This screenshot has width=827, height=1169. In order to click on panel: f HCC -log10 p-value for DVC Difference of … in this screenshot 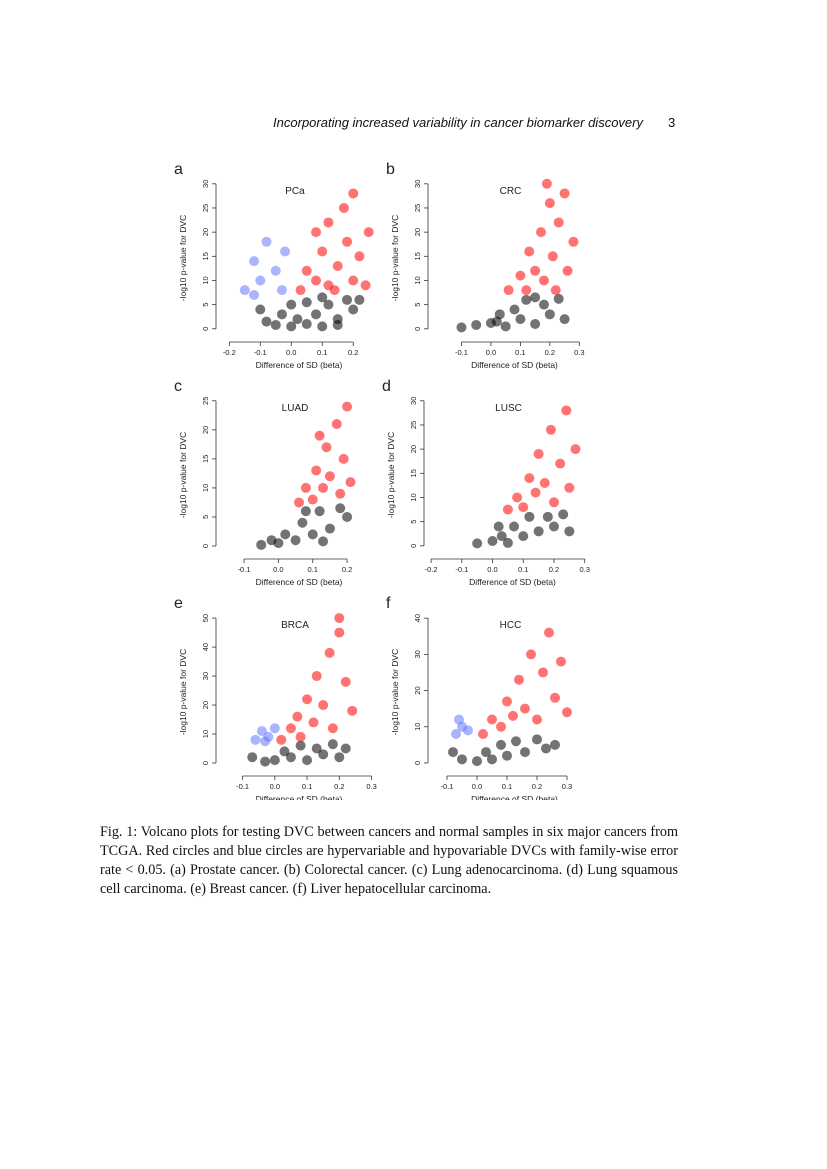, I will do `click(479, 697)`.